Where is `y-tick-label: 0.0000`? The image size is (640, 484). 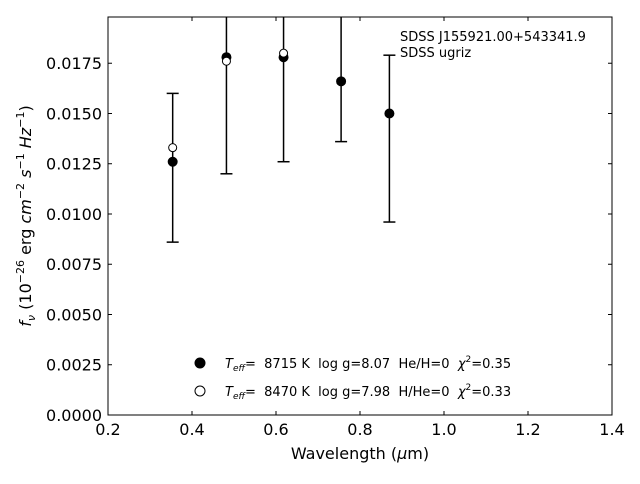 y-tick-label: 0.0000 is located at coordinates (74, 415).